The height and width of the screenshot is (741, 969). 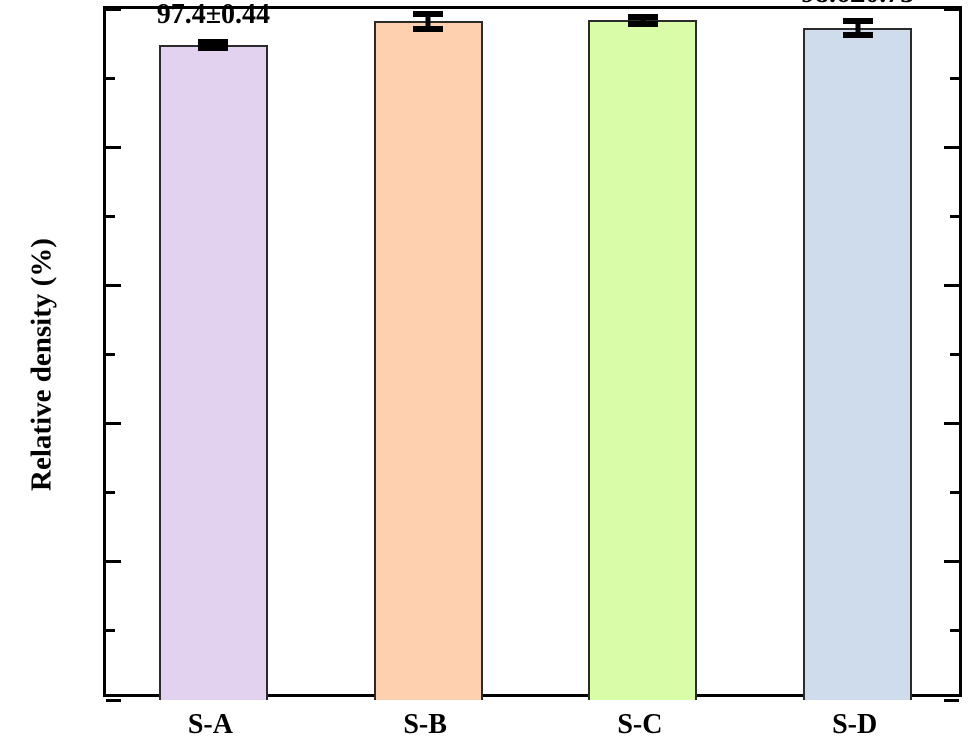 I want to click on bar-value-label: 98.6±0.73, so click(x=857, y=5).